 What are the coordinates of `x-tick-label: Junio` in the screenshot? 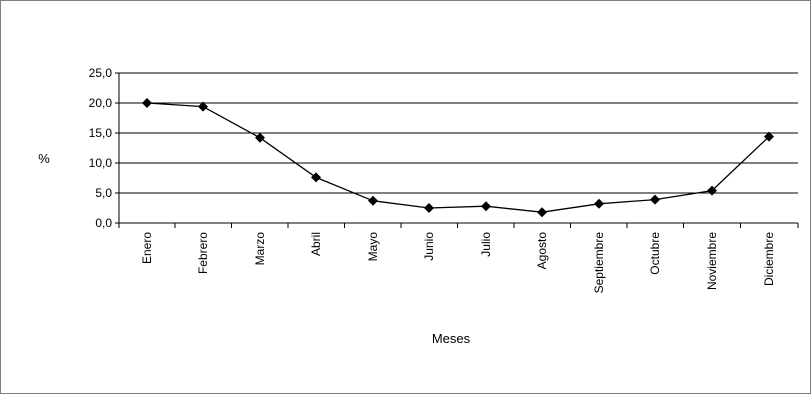 It's located at (429, 246).